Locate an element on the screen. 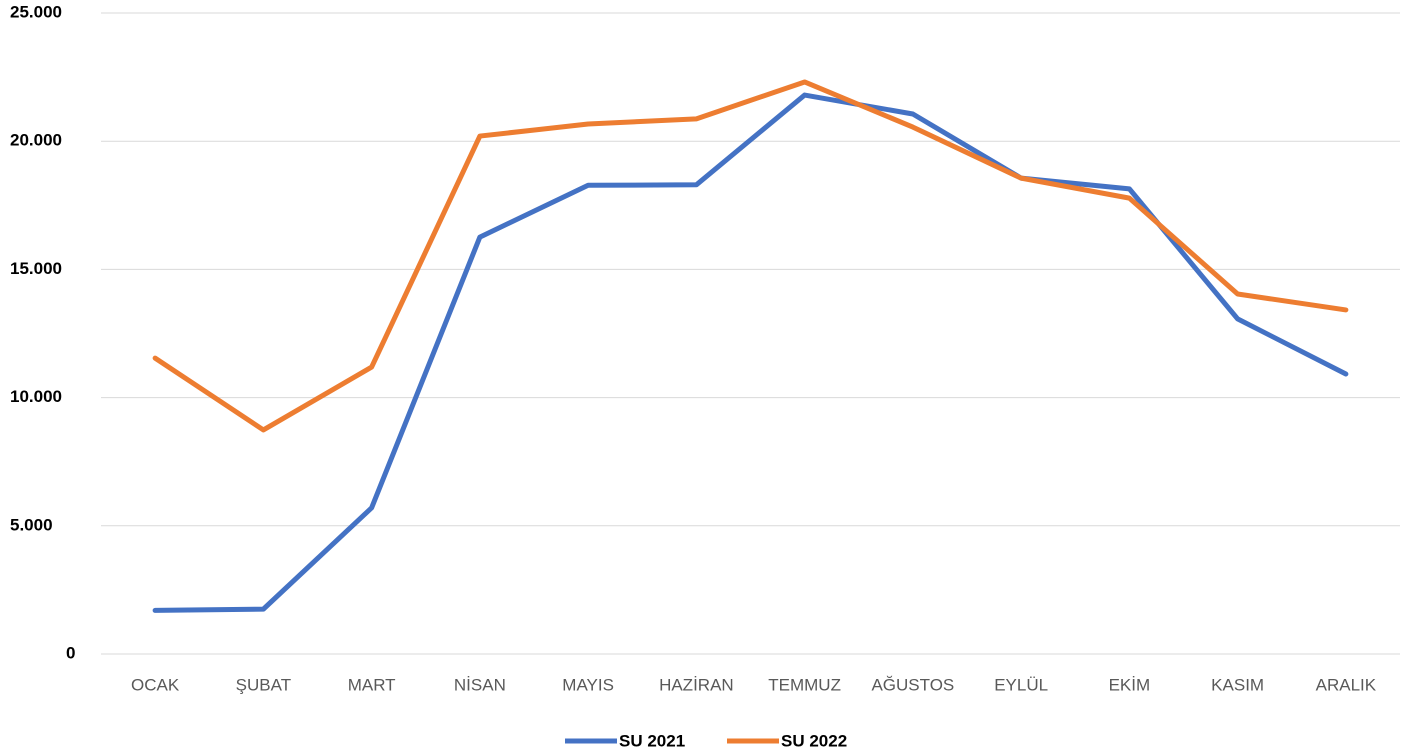 The height and width of the screenshot is (753, 1408). x-tick-label: EYLÜL is located at coordinates (1021, 684).